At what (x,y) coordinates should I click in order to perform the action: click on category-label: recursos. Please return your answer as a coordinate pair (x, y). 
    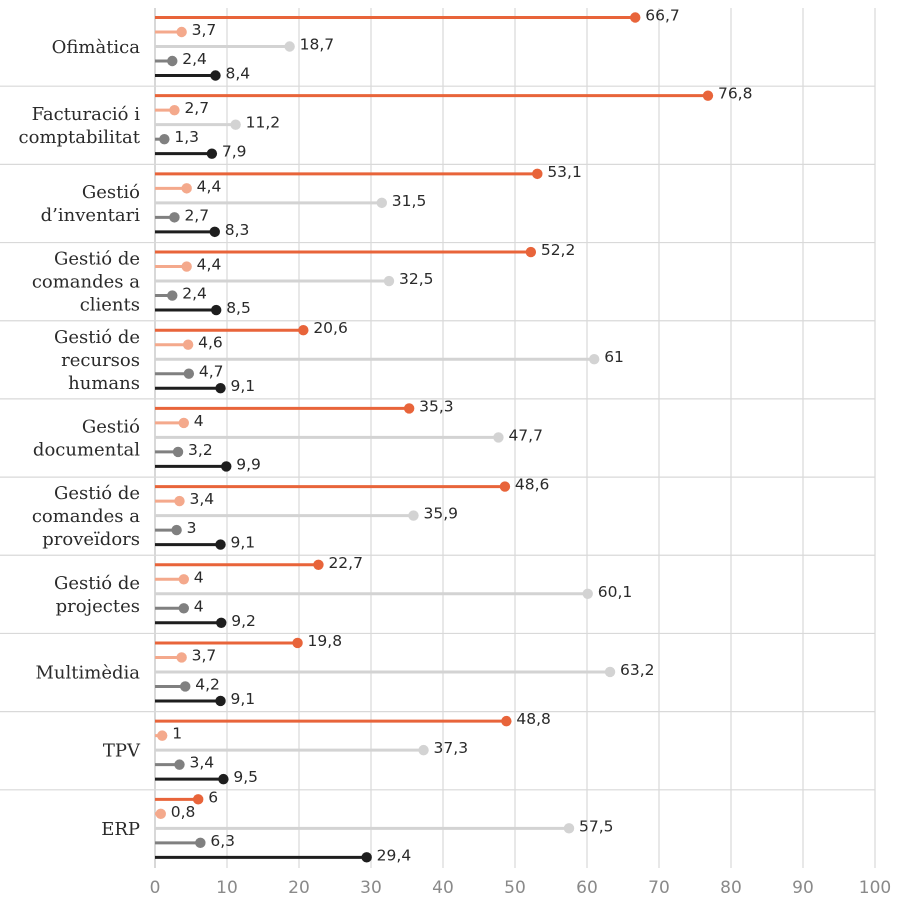
    Looking at the image, I should click on (100, 360).